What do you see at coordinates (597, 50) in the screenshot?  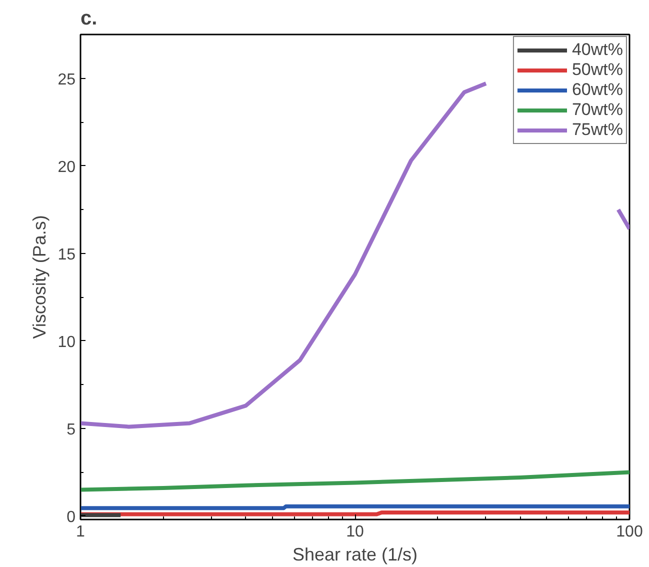 I see `legend-label: 40wt%` at bounding box center [597, 50].